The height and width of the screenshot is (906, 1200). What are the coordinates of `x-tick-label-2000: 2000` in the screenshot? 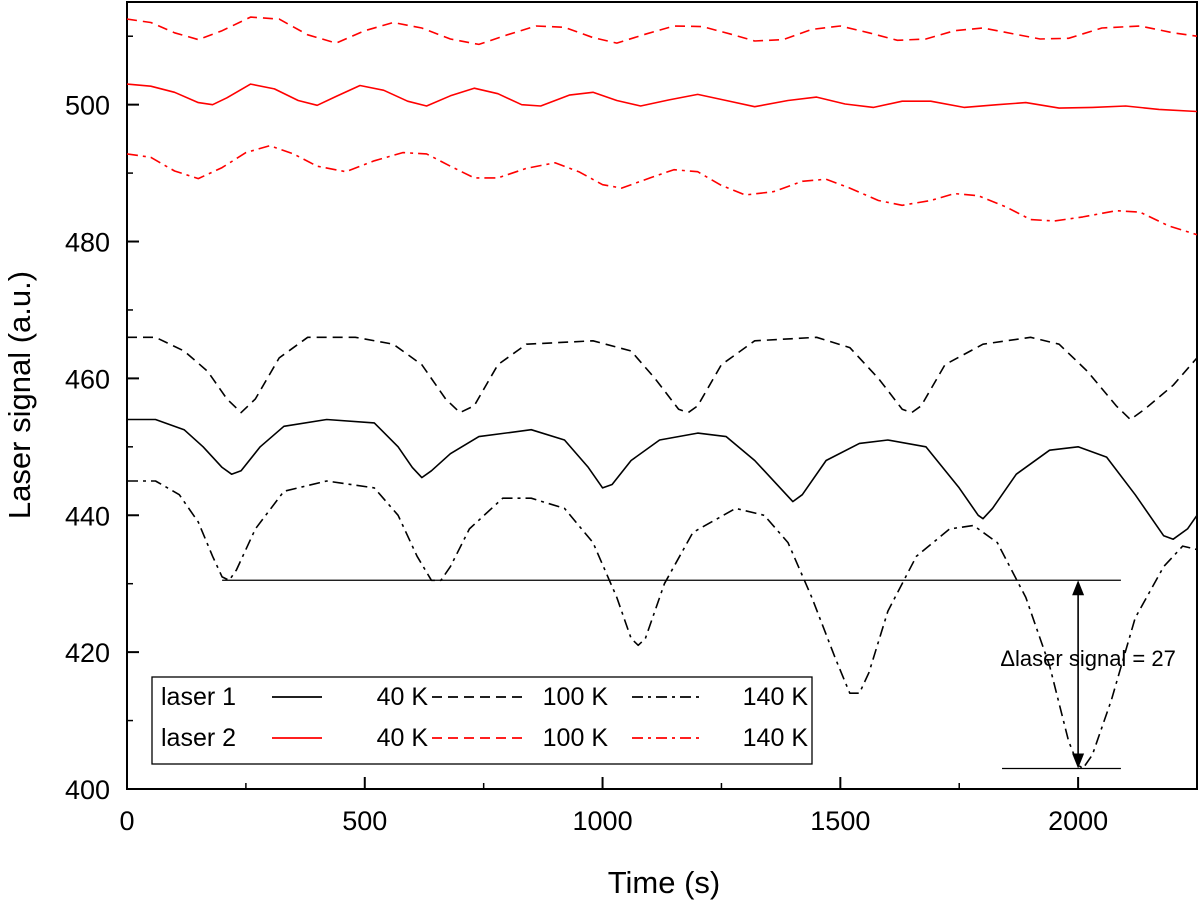 It's located at (1078, 821).